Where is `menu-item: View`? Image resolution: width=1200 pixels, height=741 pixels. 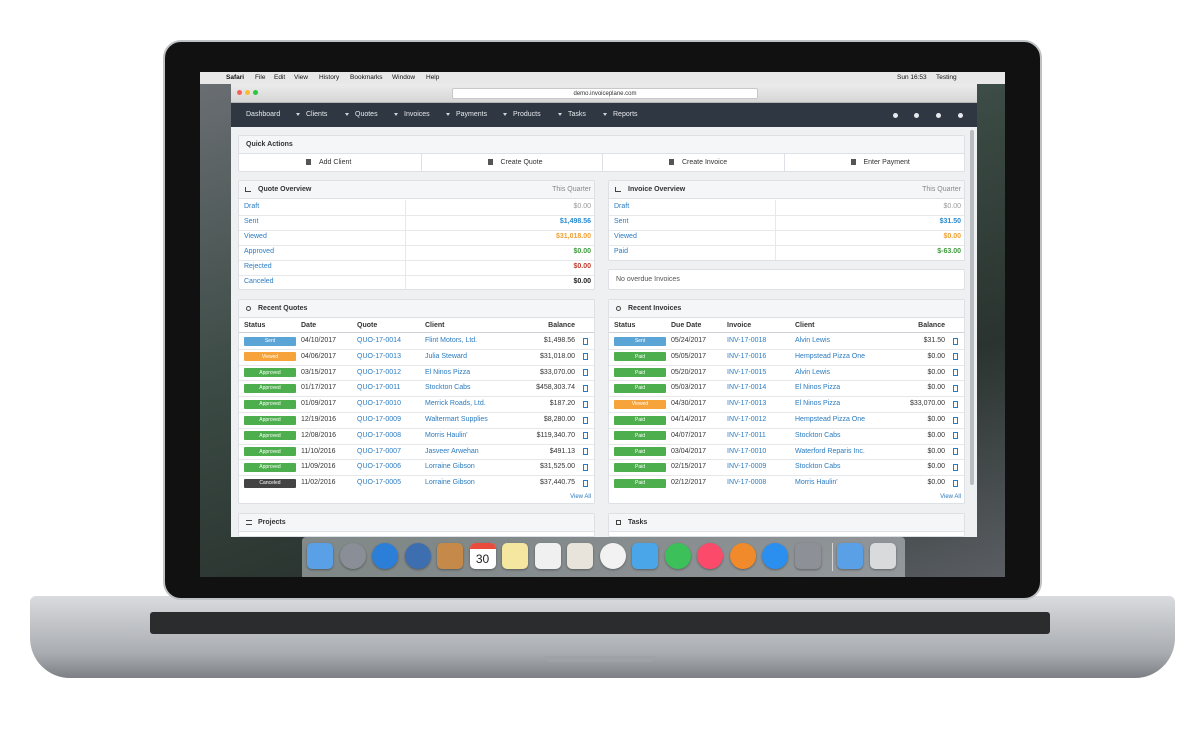 menu-item: View is located at coordinates (301, 77).